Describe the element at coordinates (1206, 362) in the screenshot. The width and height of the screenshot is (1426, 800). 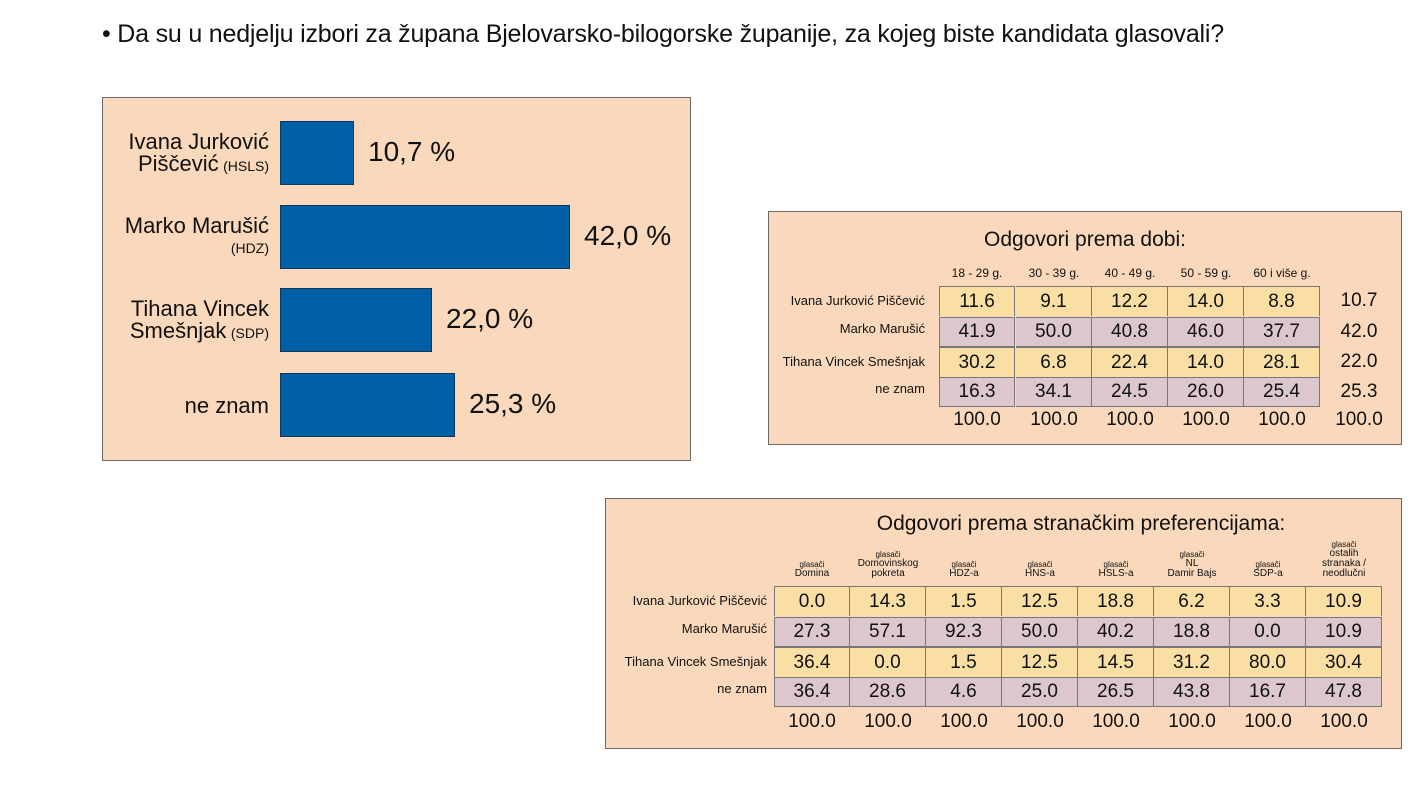
I see `age-table-cell: 14.0` at that location.